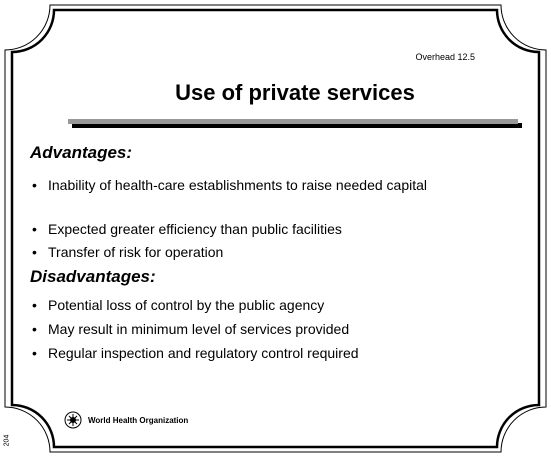 This screenshot has width=551, height=456. I want to click on slide-title: Use of private services, so click(295, 92).